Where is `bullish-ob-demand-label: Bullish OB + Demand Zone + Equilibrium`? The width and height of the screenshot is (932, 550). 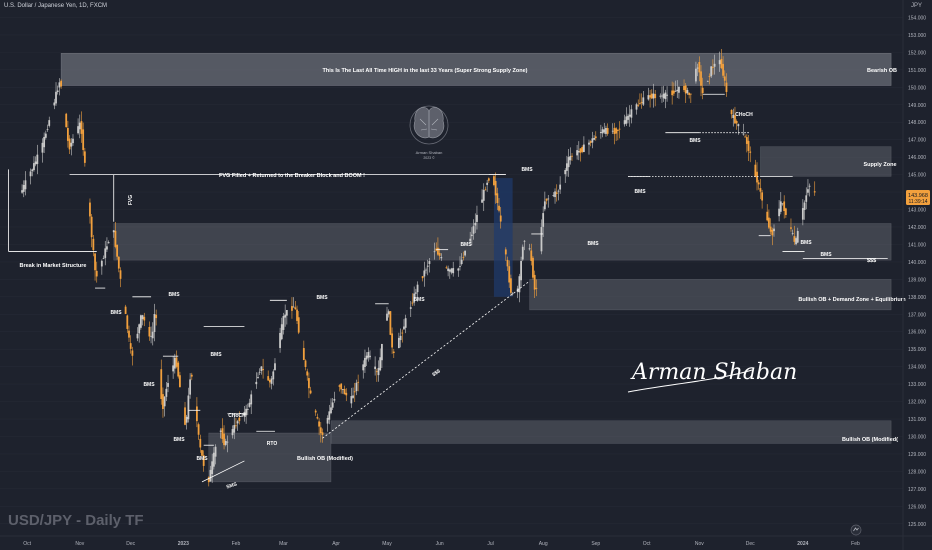 bullish-ob-demand-label: Bullish OB + Demand Zone + Equilibrium is located at coordinates (851, 300).